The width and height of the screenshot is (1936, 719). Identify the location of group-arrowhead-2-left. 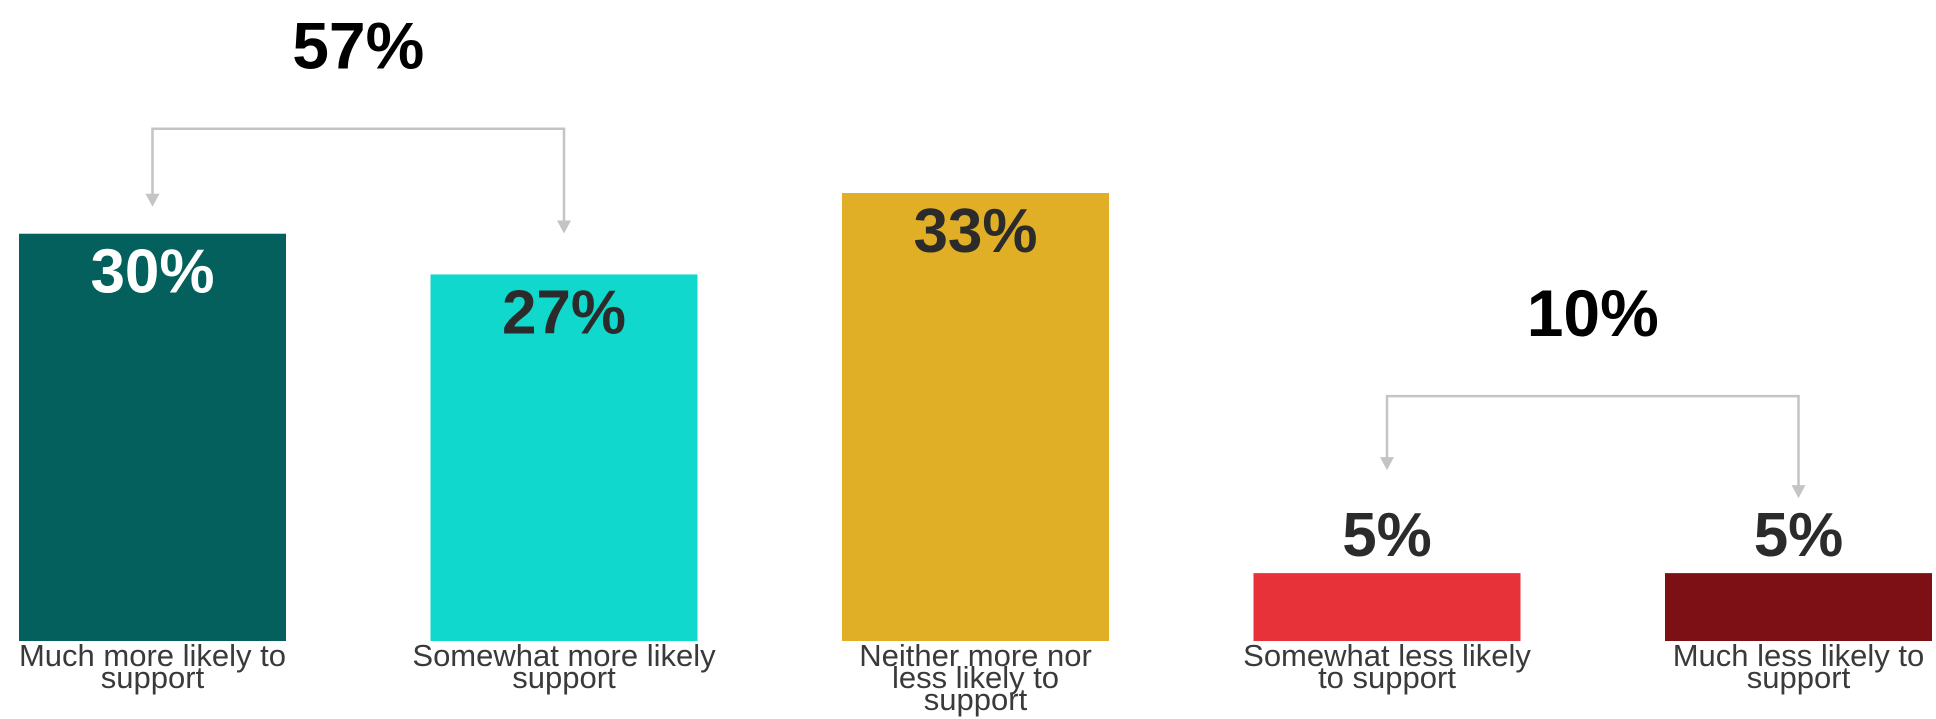
(1387, 464).